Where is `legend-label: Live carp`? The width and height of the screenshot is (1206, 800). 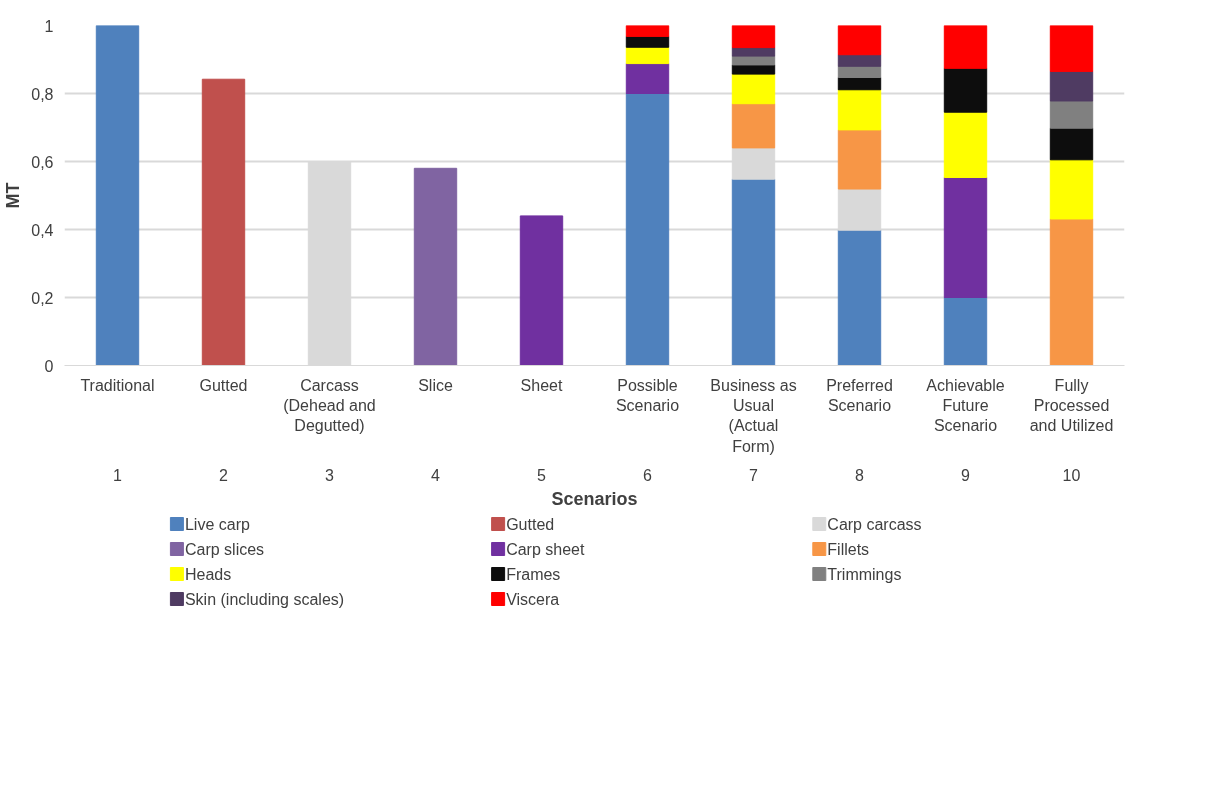
legend-label: Live carp is located at coordinates (217, 524).